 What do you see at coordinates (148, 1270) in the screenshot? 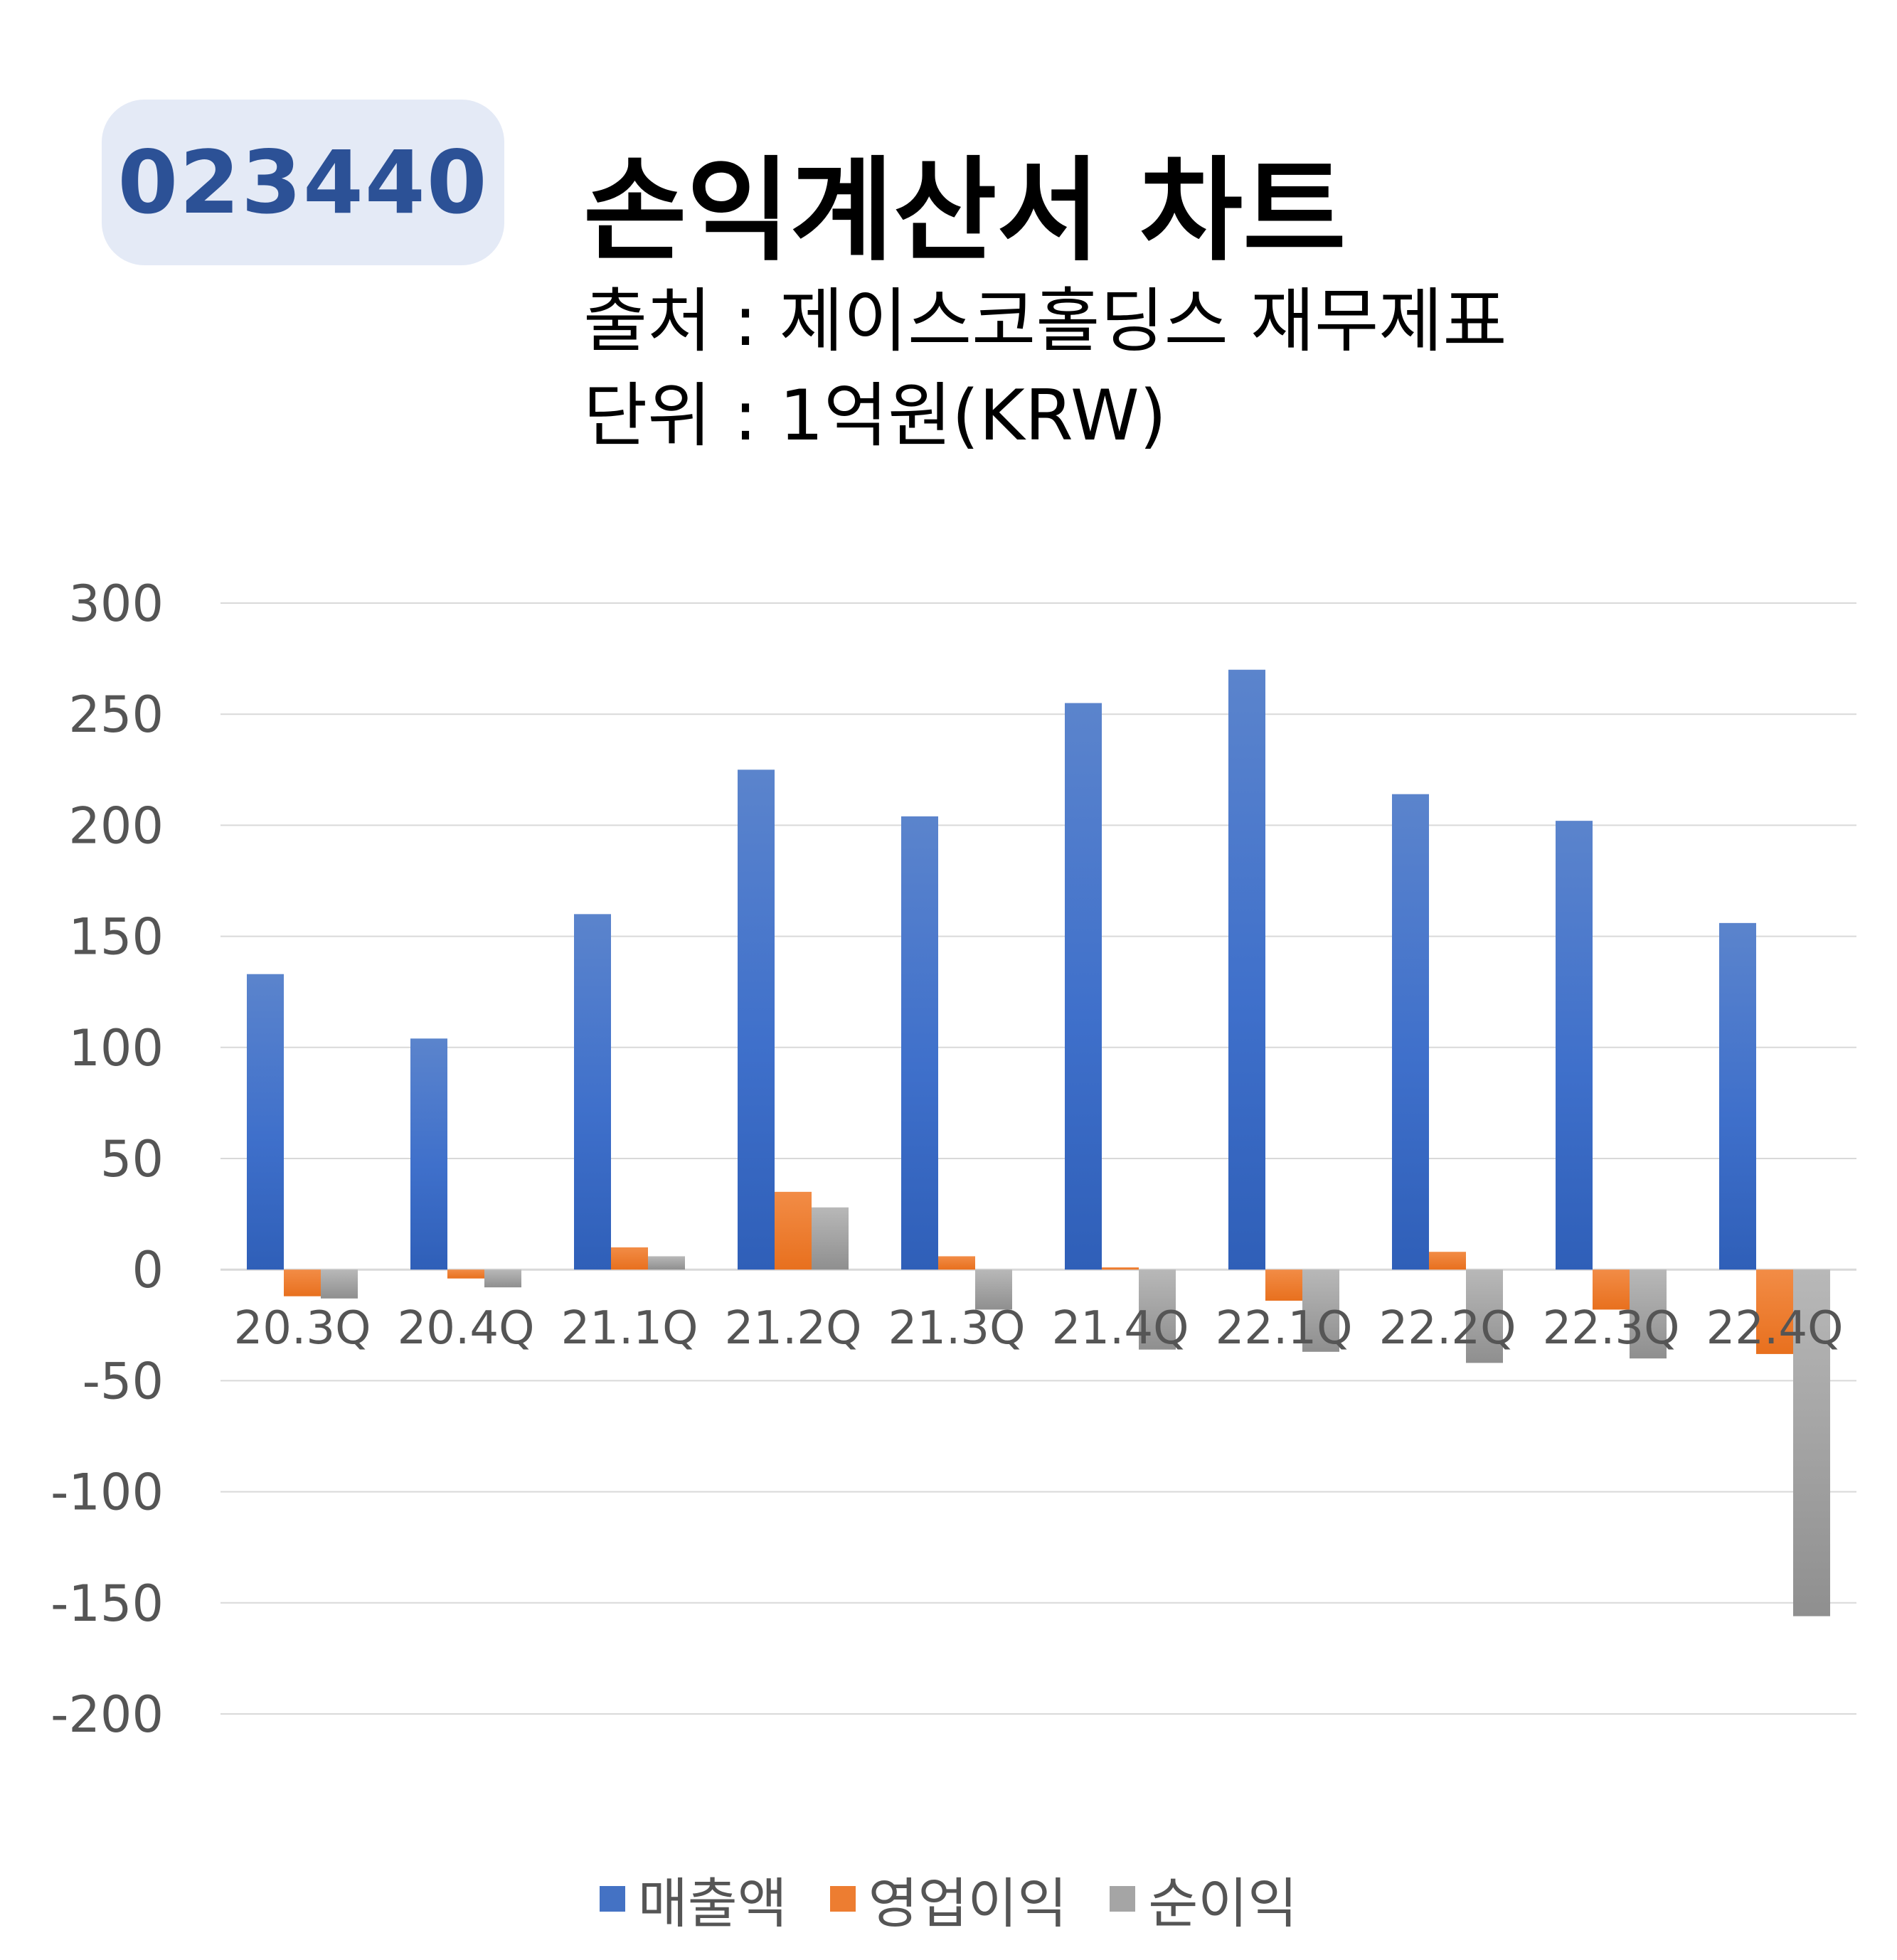
I see `y-tick-label: 0` at bounding box center [148, 1270].